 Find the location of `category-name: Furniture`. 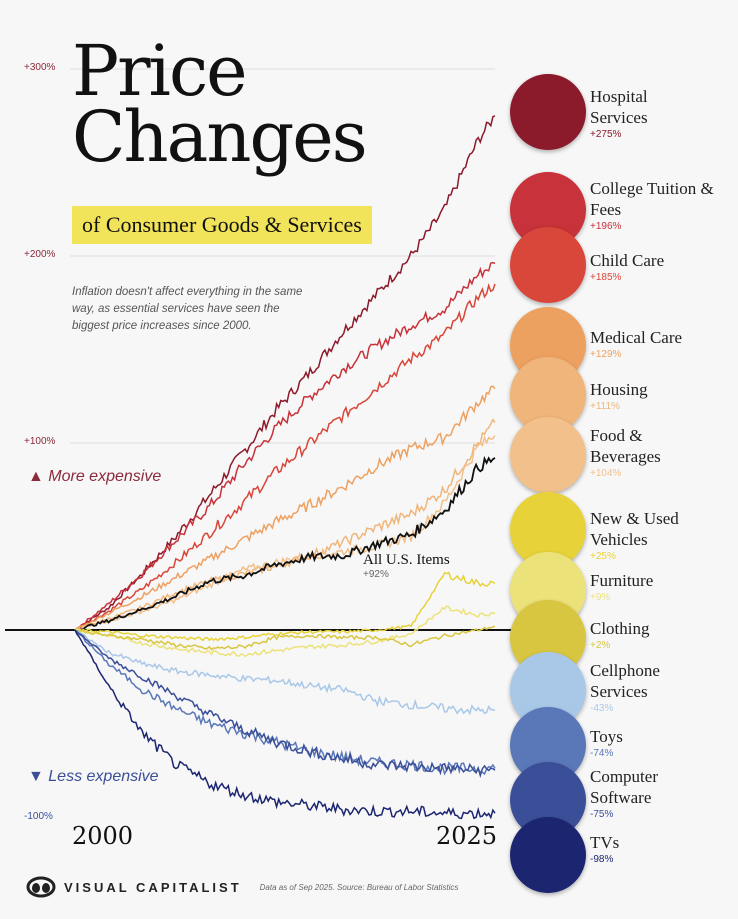

category-name: Furniture is located at coordinates (622, 580).